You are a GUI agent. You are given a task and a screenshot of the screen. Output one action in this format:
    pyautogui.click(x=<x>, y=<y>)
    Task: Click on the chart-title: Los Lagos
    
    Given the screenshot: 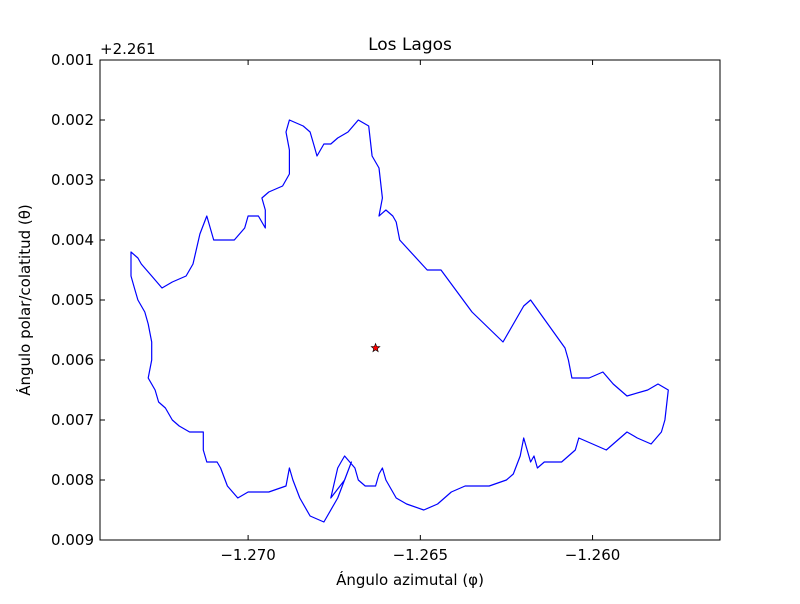 What is the action you would take?
    pyautogui.click(x=410, y=45)
    